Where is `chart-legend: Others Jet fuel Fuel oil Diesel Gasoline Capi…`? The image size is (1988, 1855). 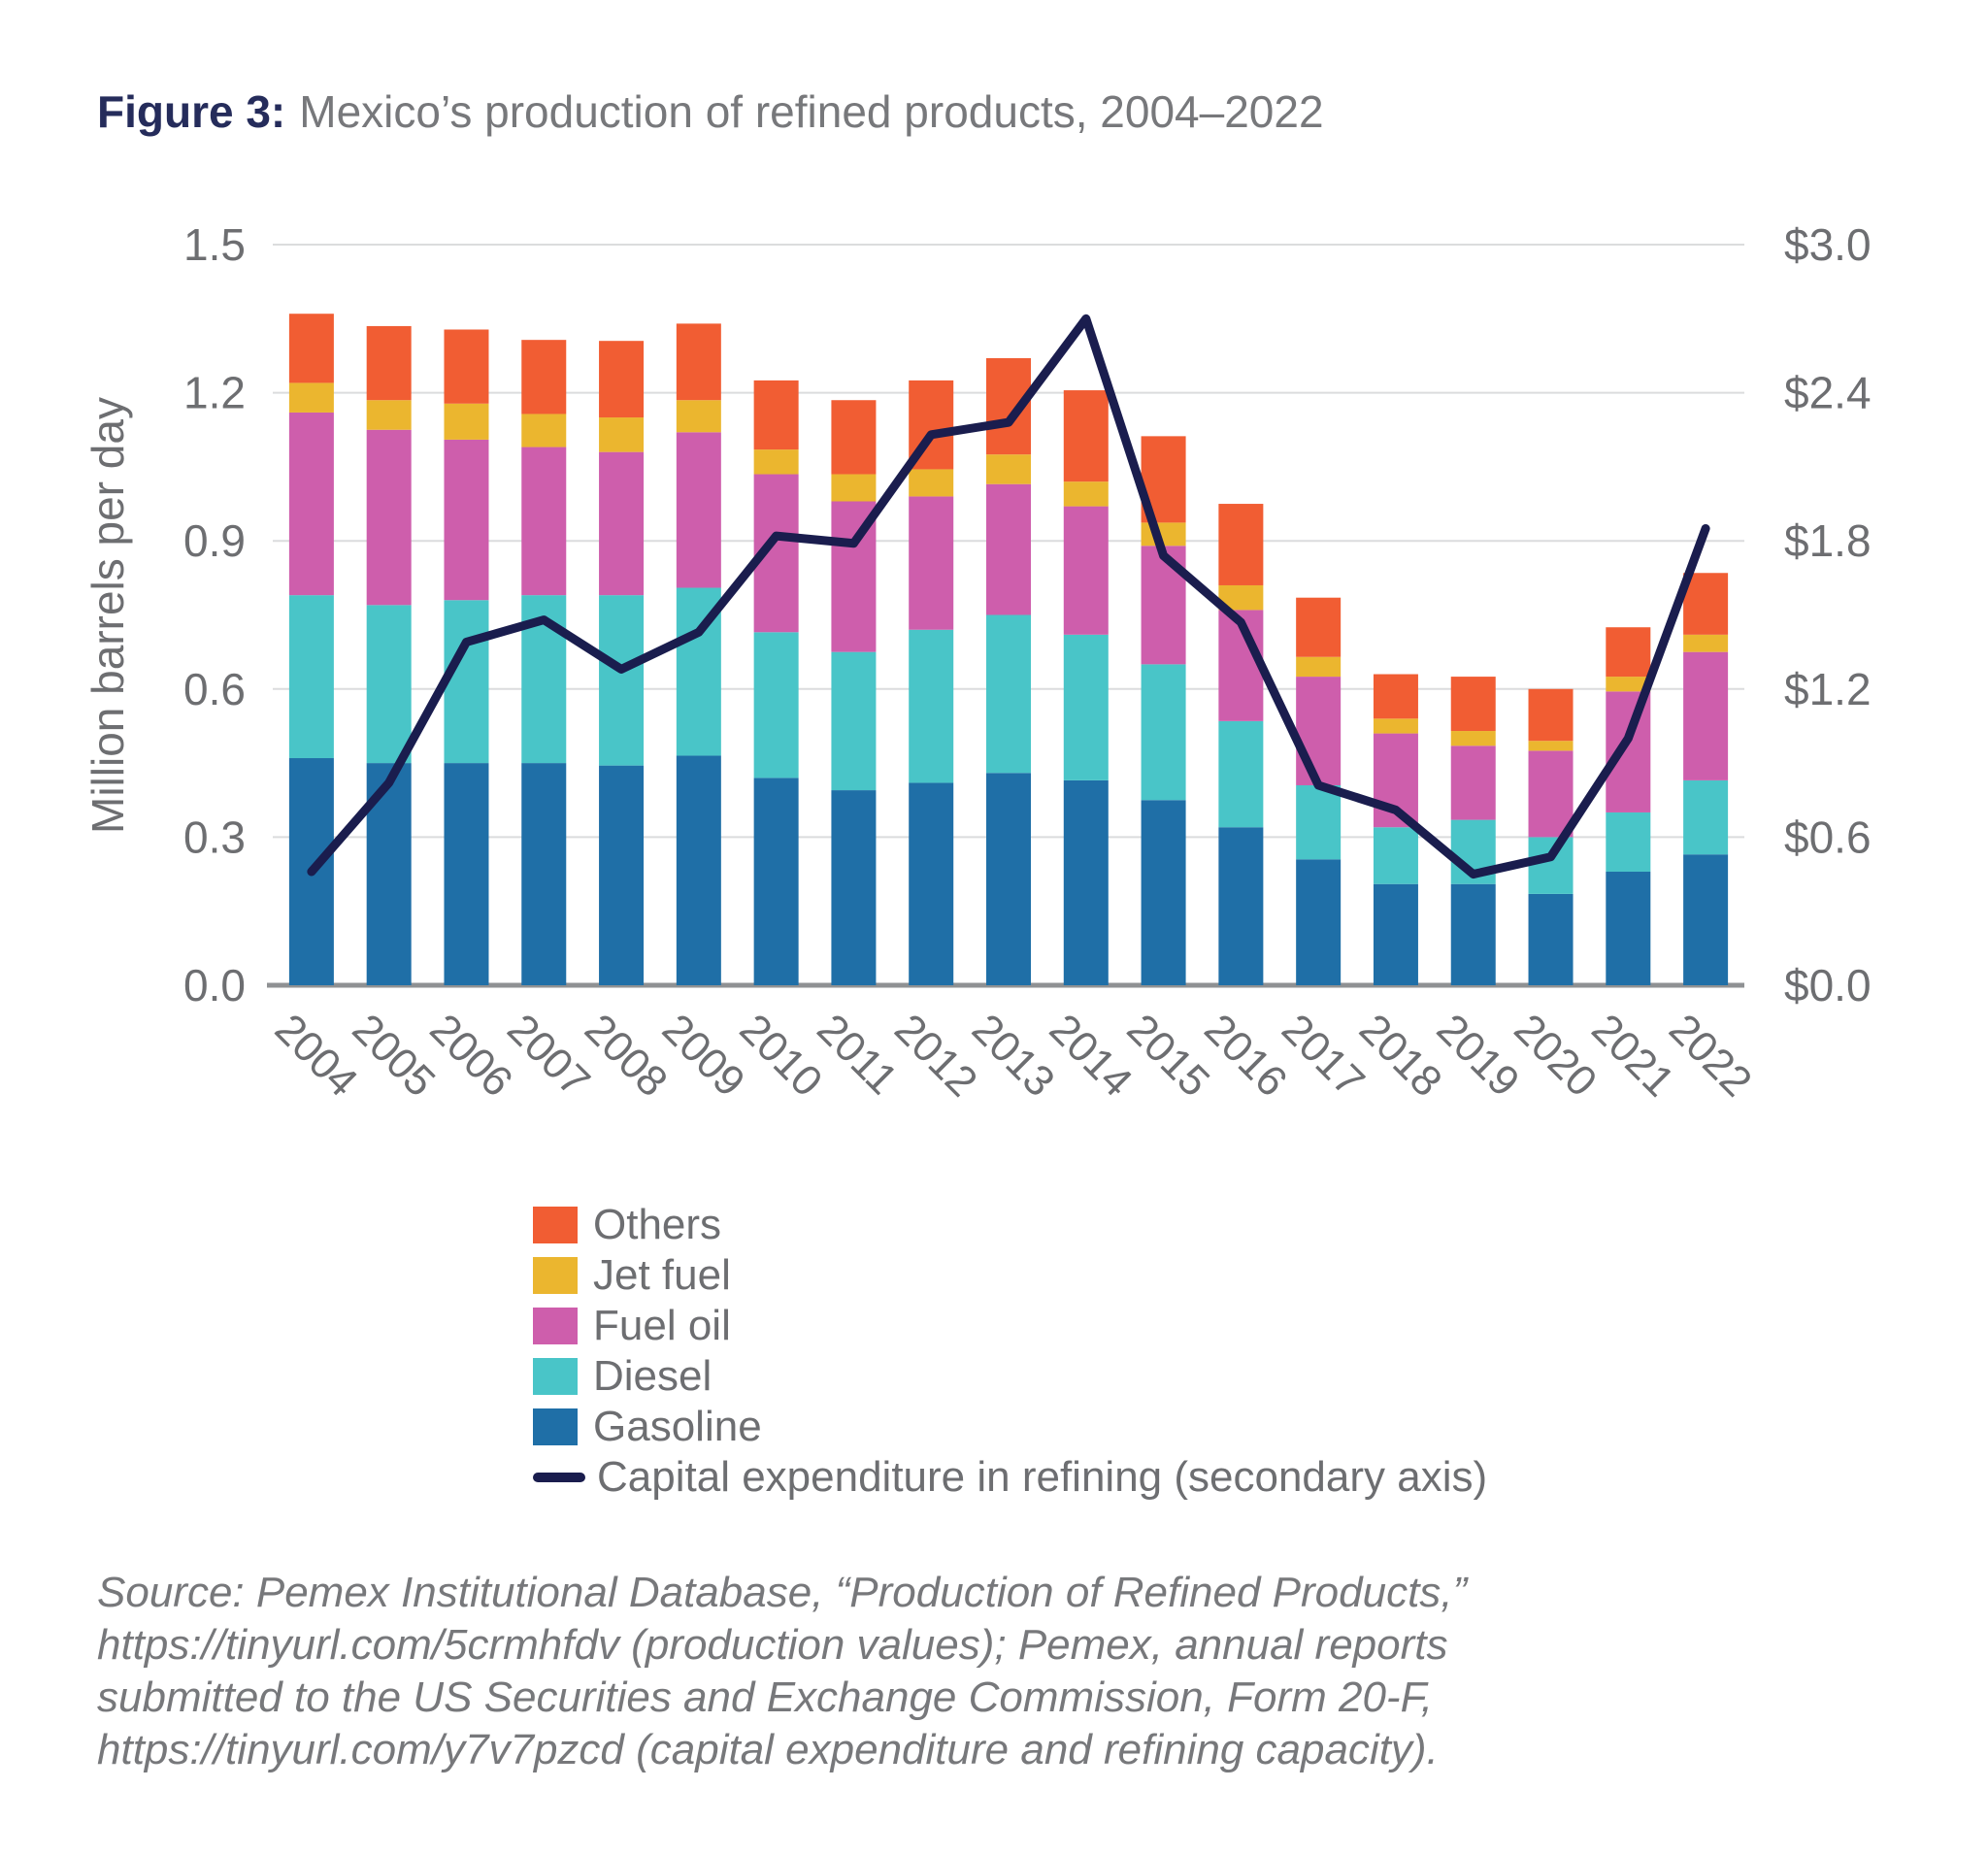 chart-legend: Others Jet fuel Fuel oil Diesel Gasoline Capi… is located at coordinates (1010, 1351).